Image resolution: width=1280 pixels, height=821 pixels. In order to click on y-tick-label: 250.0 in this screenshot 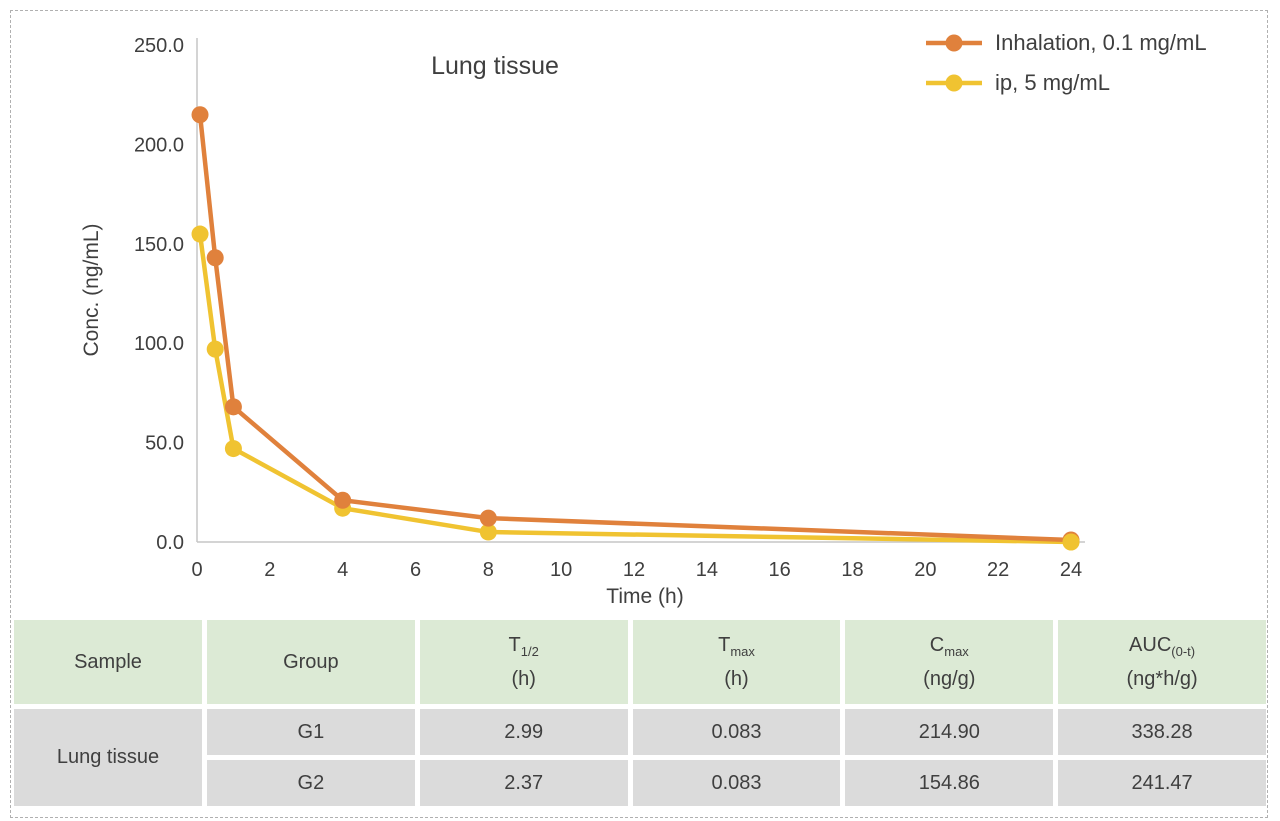, I will do `click(159, 46)`.